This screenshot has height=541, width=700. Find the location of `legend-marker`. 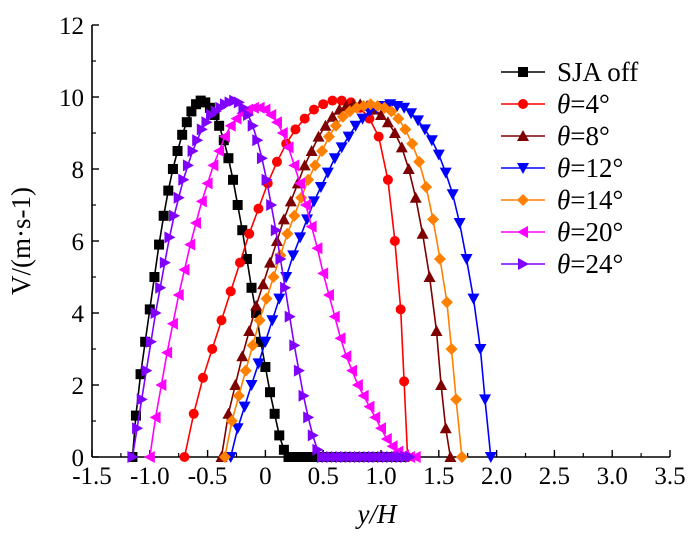

legend-marker is located at coordinates (523, 168).